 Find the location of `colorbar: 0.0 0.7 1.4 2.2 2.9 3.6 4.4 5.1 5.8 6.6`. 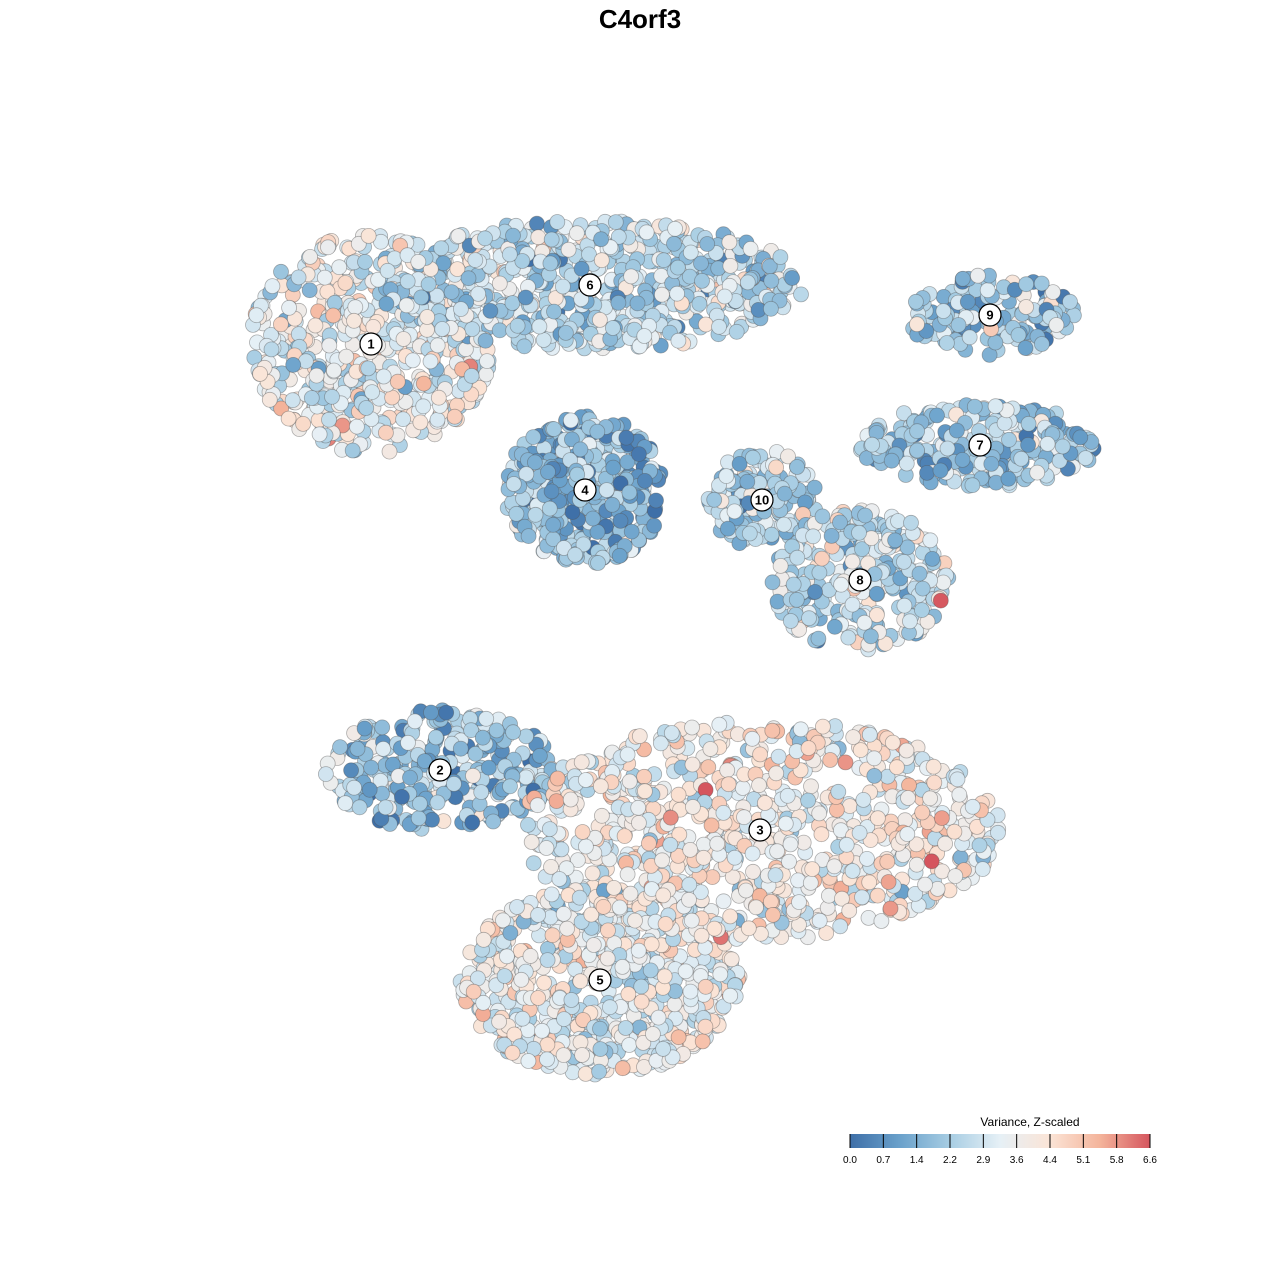

colorbar: 0.0 0.7 1.4 2.2 2.9 3.6 4.4 5.1 5.8 6.6 is located at coordinates (1000, 1150).